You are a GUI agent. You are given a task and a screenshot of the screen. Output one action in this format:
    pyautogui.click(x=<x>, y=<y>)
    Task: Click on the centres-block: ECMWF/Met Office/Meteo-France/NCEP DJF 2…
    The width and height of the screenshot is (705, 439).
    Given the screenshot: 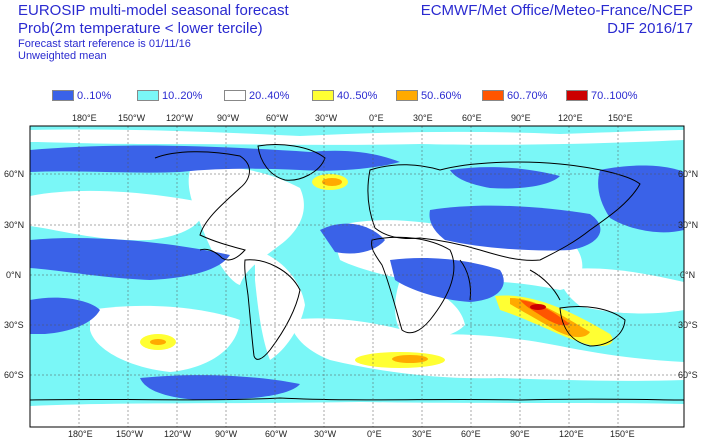 What is the action you would take?
    pyautogui.click(x=557, y=20)
    